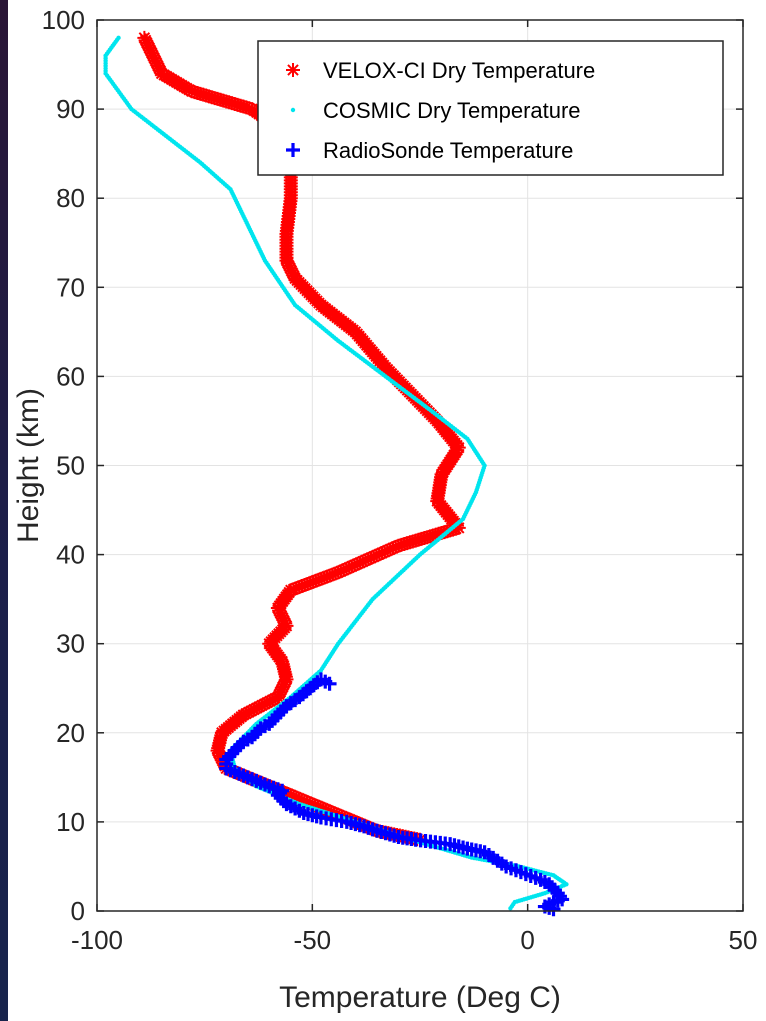 This screenshot has width=766, height=1021. I want to click on legend-label: VELOX-CI Dry Temperature, so click(459, 70).